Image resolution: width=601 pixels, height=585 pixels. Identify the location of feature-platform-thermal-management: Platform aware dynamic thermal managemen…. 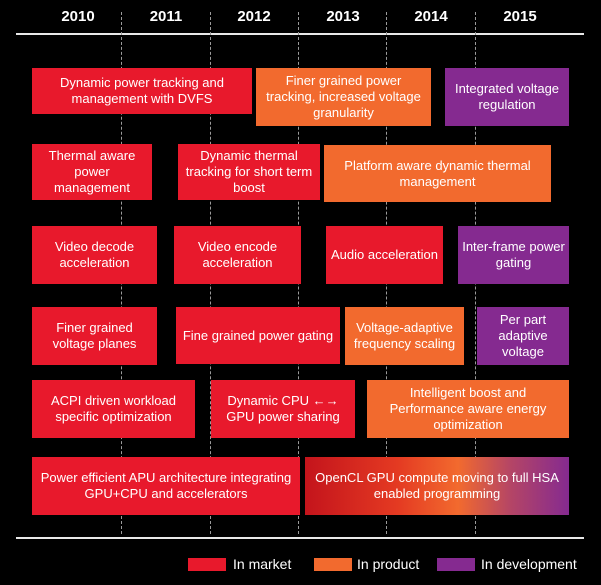
(437, 173).